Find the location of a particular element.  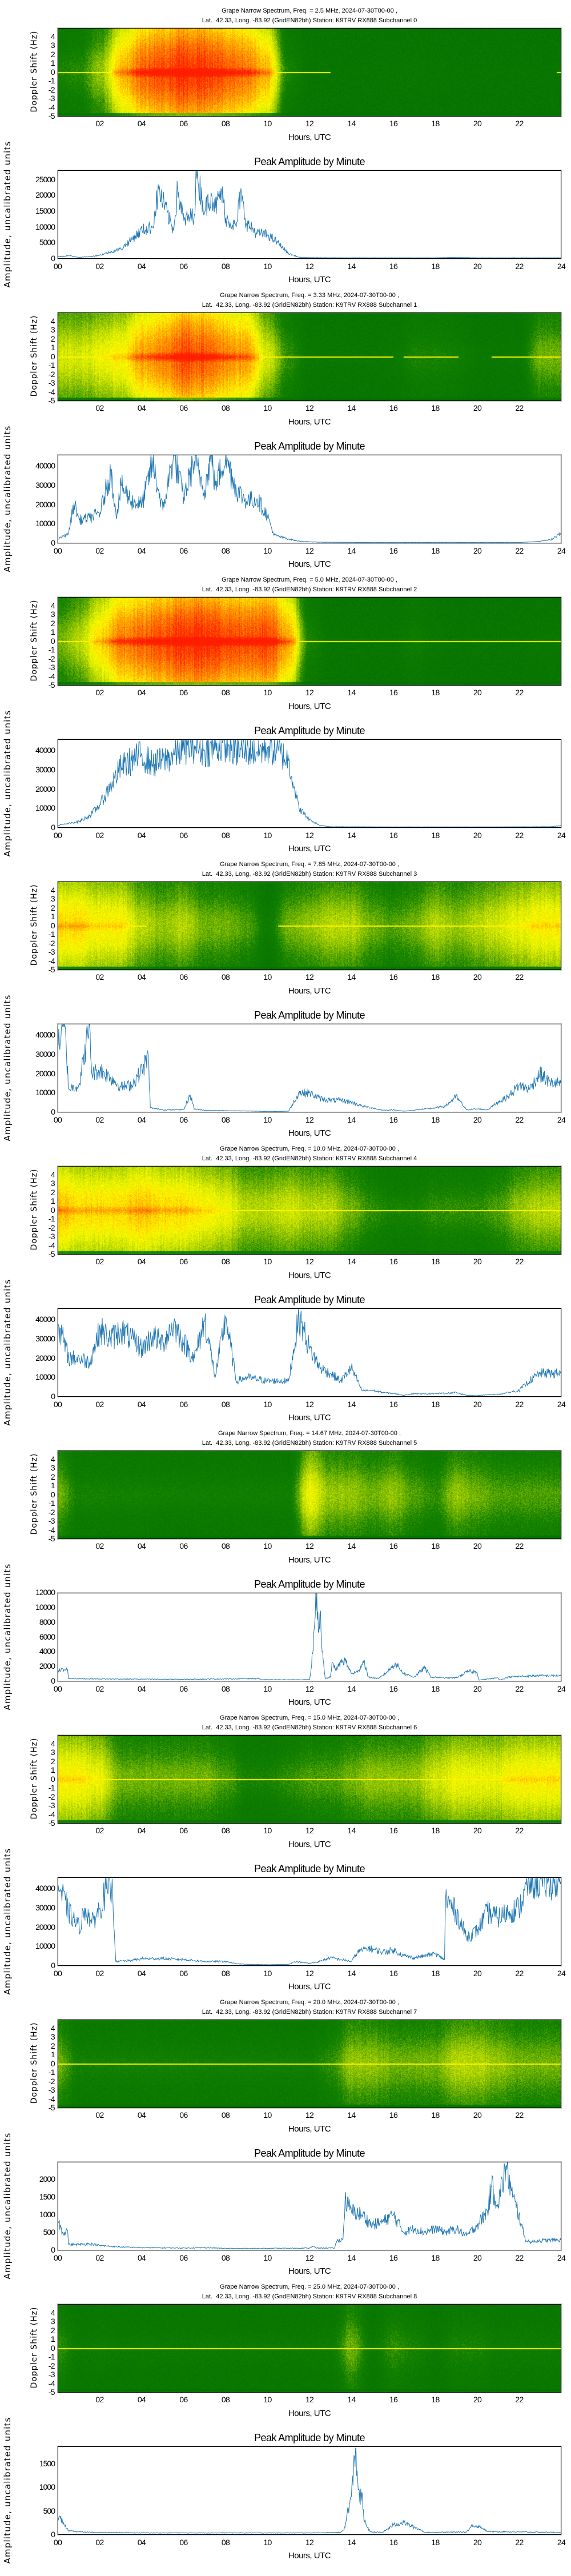

amplitude-xtick-label: 18 is located at coordinates (435, 1688).